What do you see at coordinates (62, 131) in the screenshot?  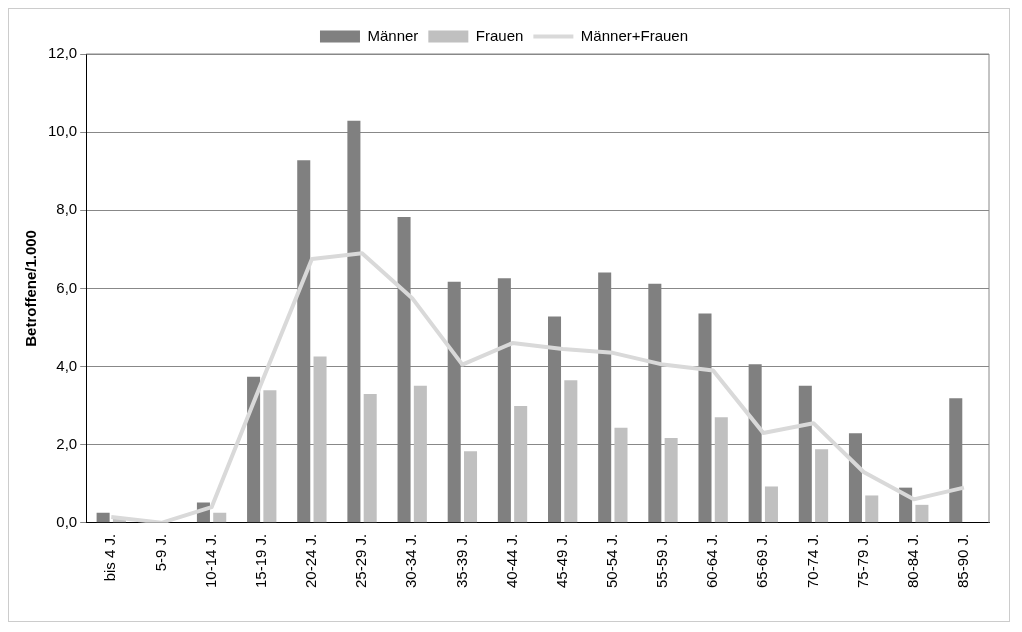 I see `y-tick-label: 10,0` at bounding box center [62, 131].